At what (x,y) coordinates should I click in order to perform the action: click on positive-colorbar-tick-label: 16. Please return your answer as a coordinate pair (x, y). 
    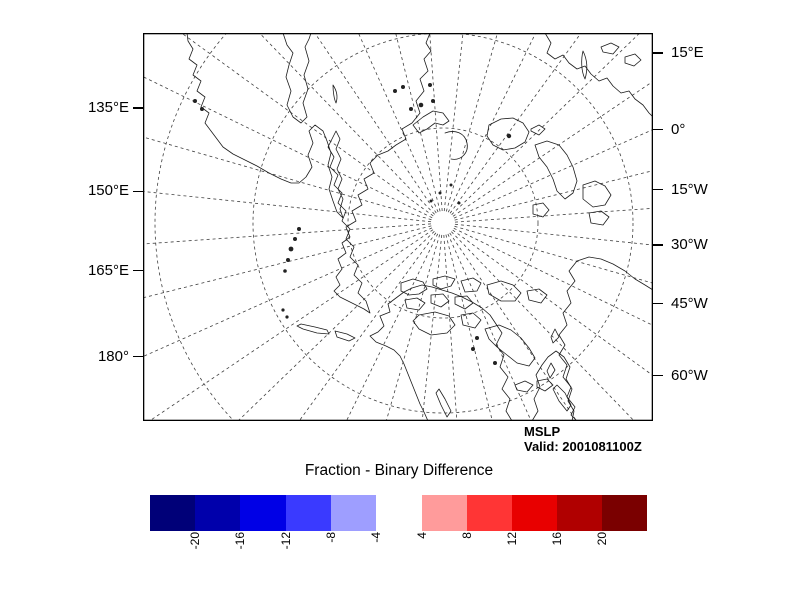
    Looking at the image, I should click on (557, 539).